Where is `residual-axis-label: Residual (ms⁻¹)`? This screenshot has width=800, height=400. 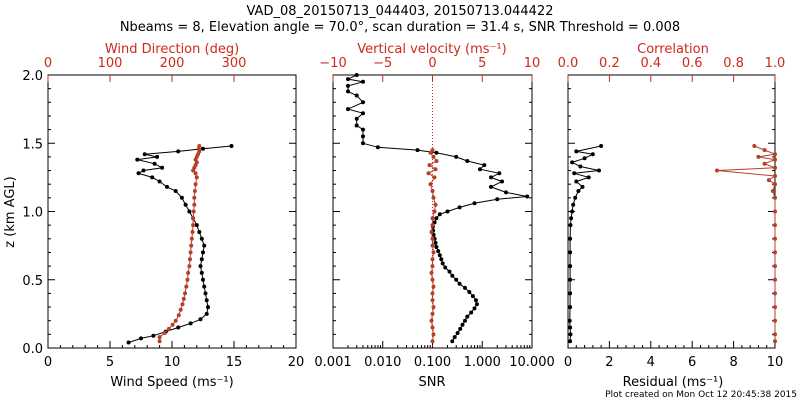
residual-axis-label: Residual (ms⁻¹) is located at coordinates (673, 382).